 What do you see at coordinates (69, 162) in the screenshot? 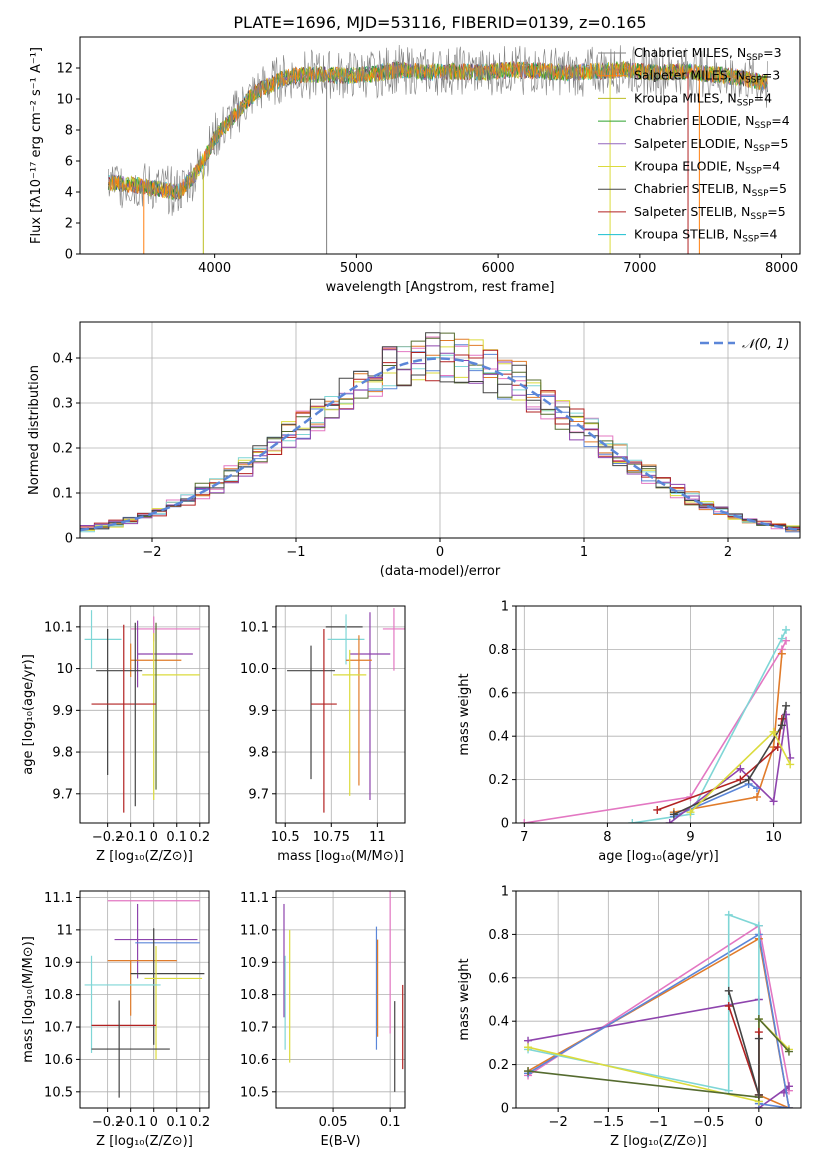
I see `y-tick-label: 6` at bounding box center [69, 162].